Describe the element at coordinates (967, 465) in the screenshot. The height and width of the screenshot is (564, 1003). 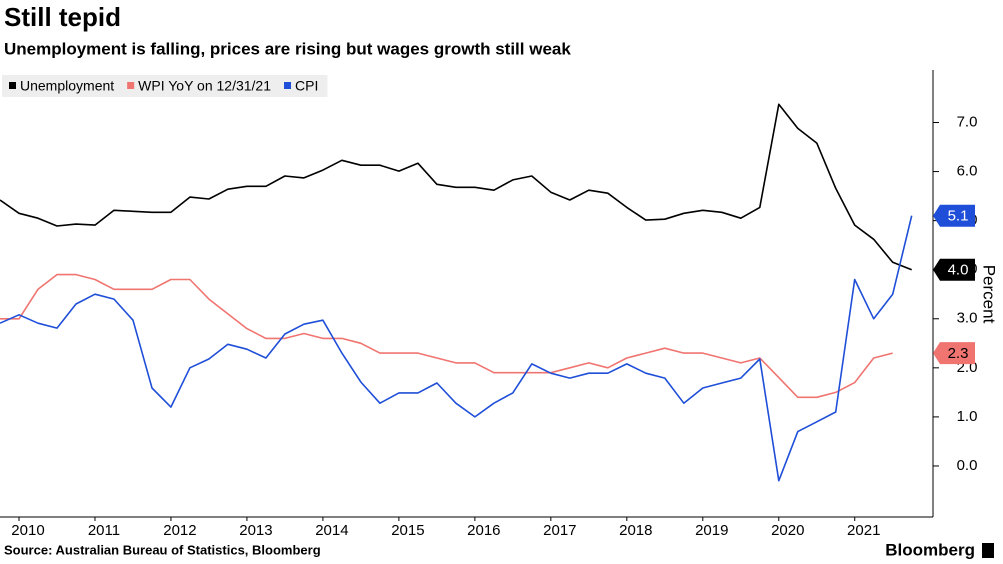
I see `y-tick-label: 0.0` at that location.